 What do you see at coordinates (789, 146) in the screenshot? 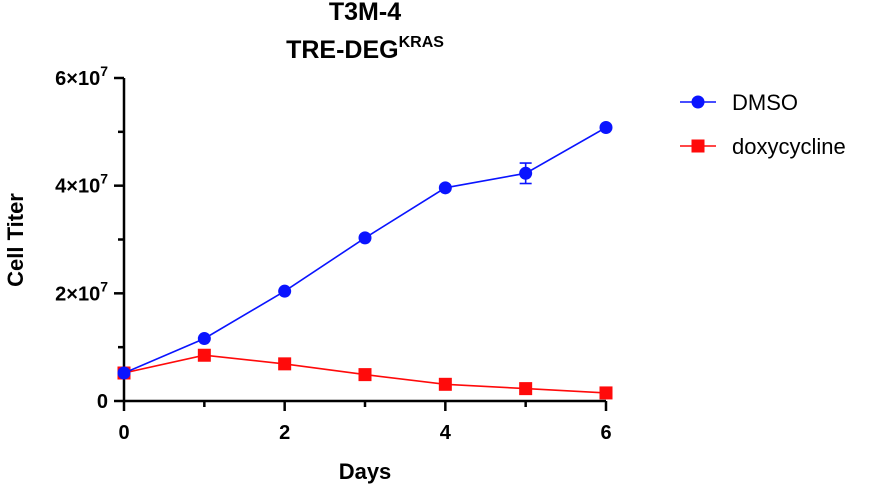
I see `legend-label: doxycycline` at bounding box center [789, 146].